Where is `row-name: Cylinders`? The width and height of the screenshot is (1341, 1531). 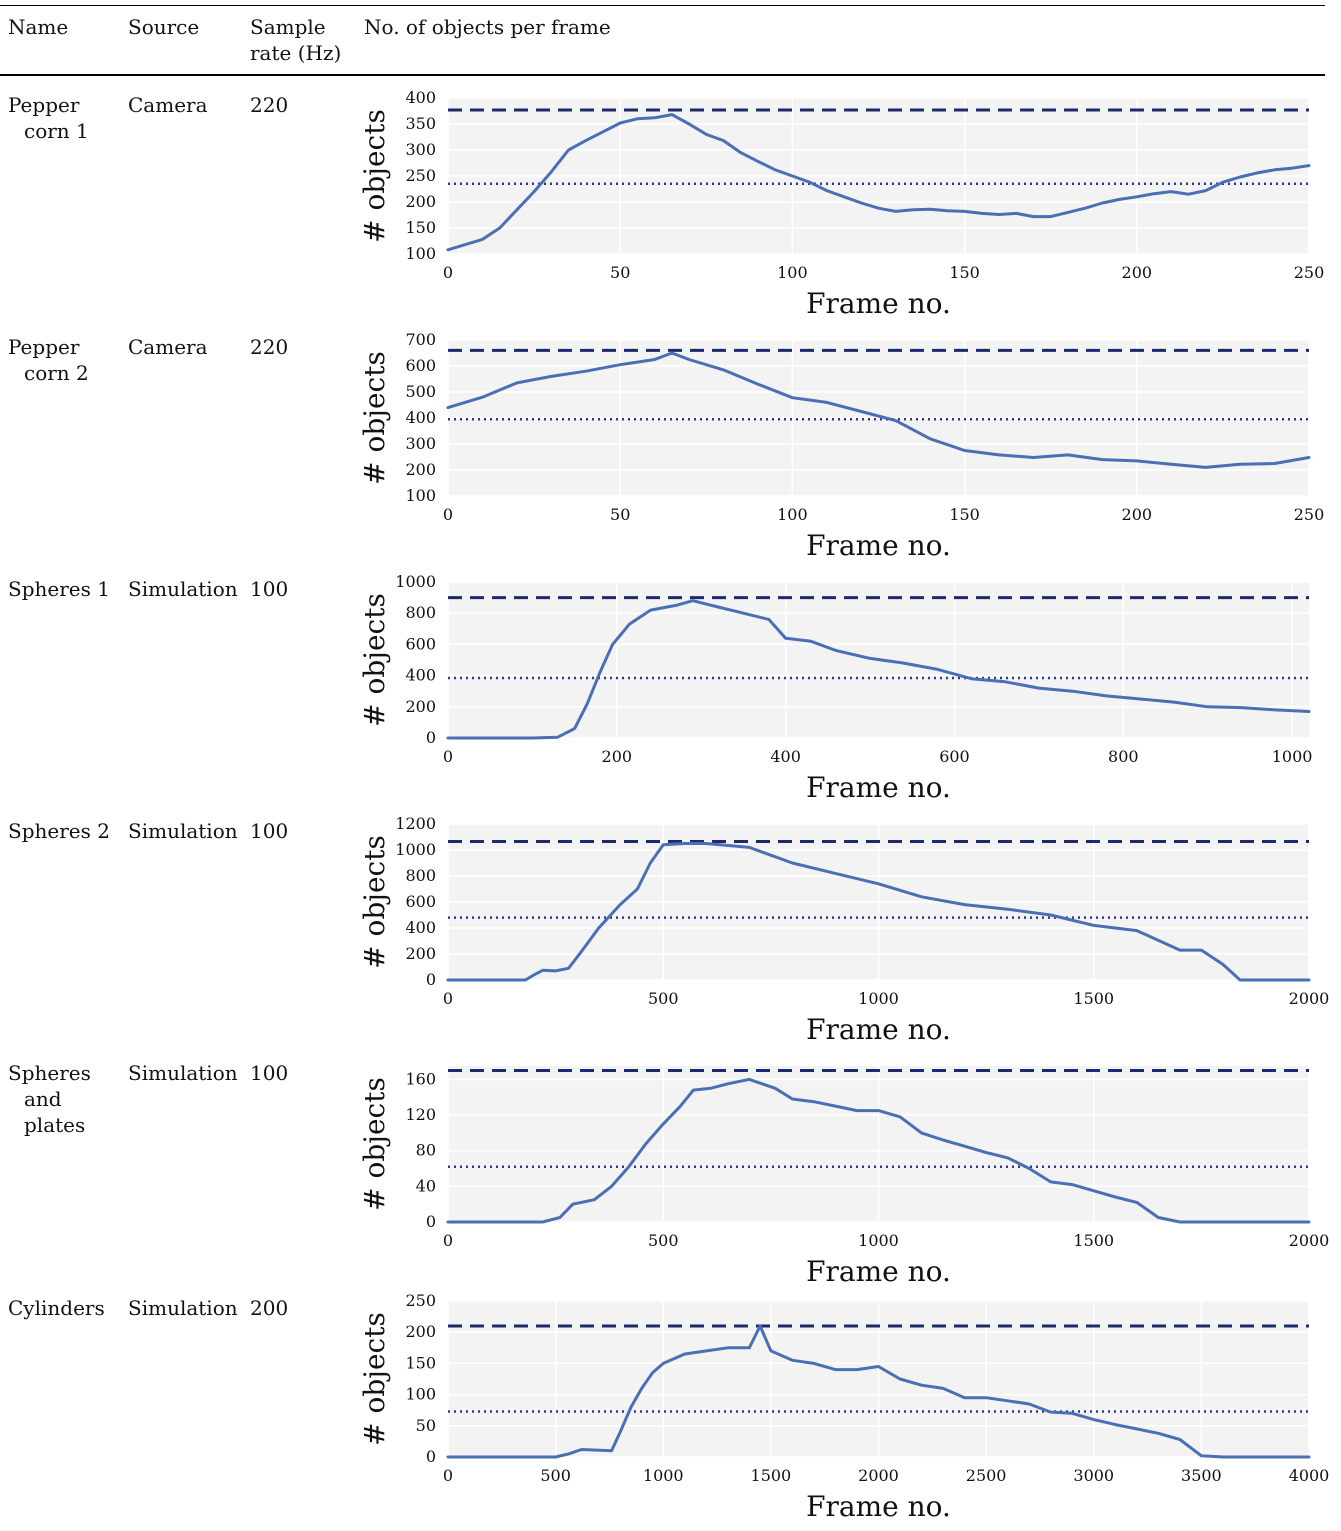
row-name: Cylinders is located at coordinates (56, 1308).